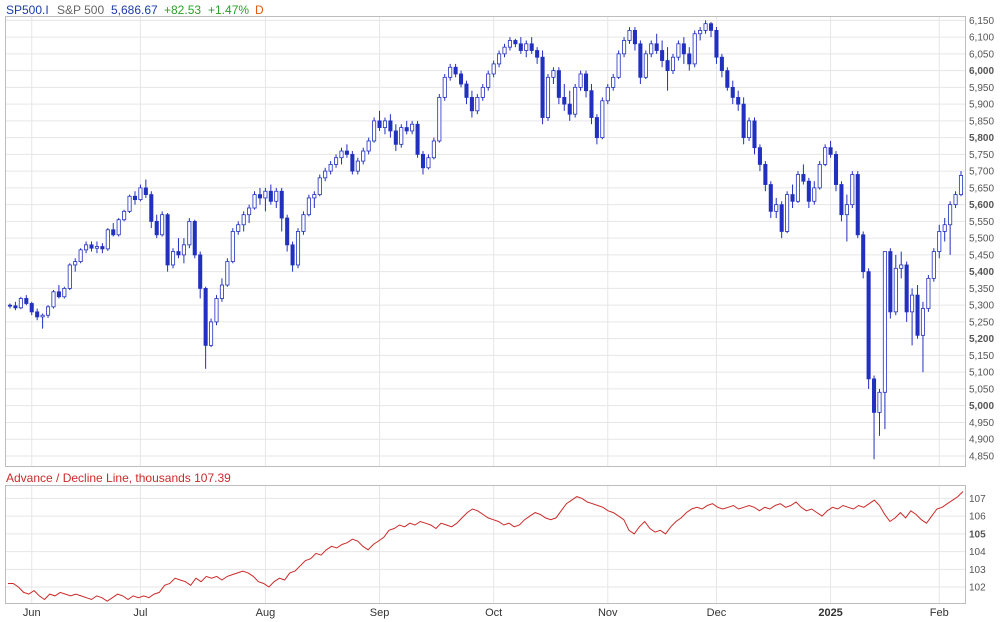  I want to click on price-tick-label: 5,850, so click(981, 121).